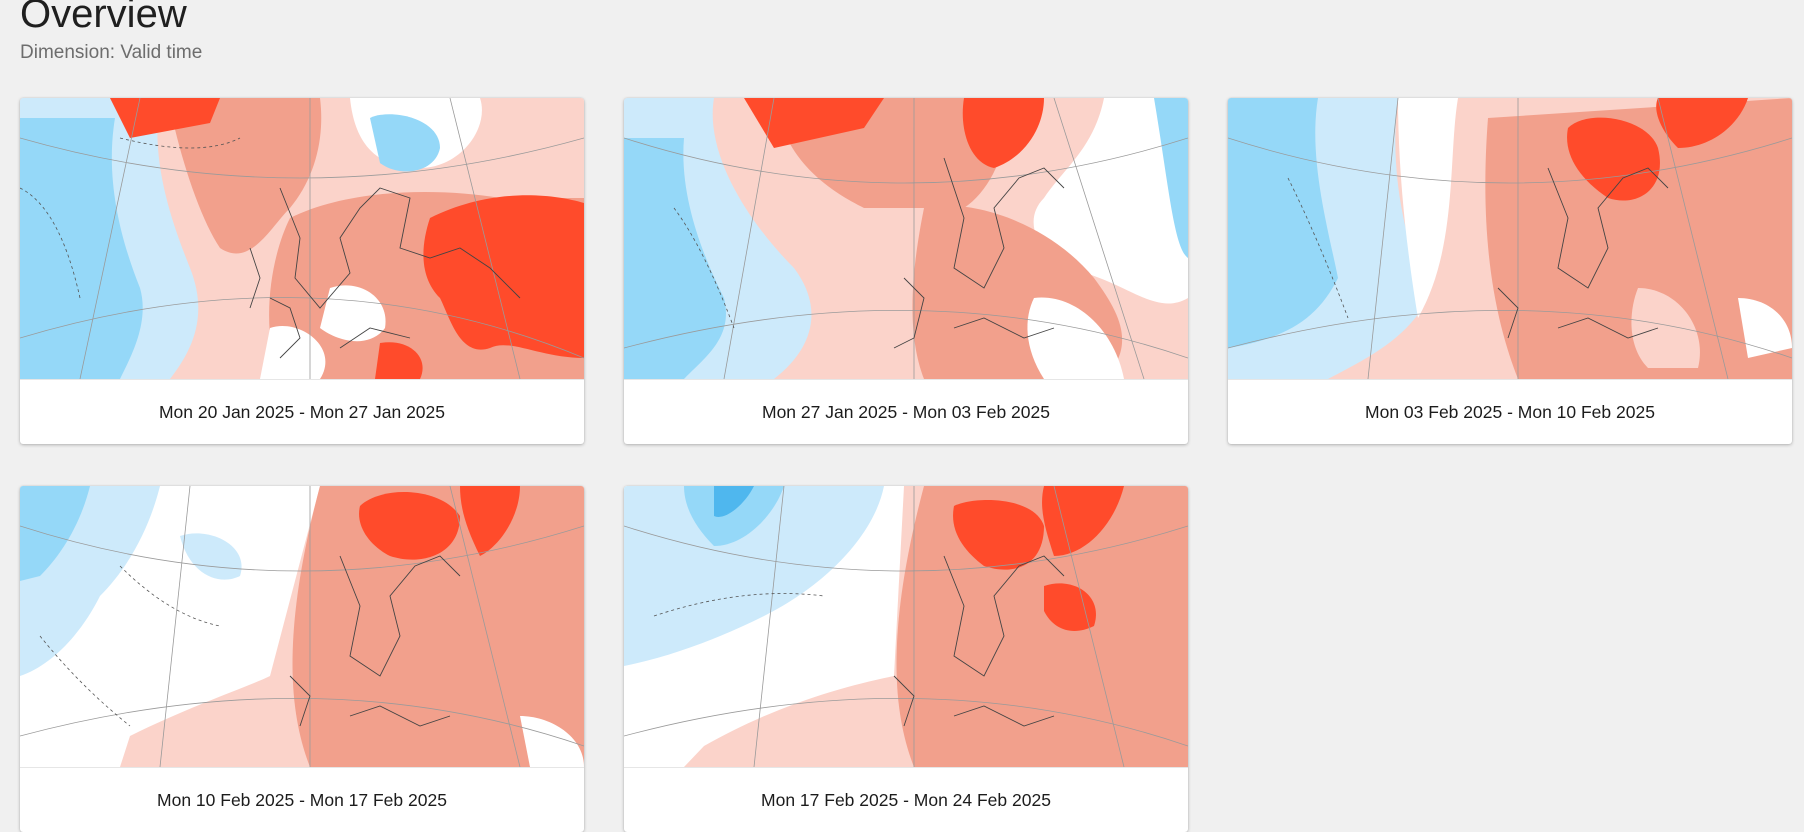 The width and height of the screenshot is (1804, 832). Describe the element at coordinates (111, 52) in the screenshot. I see `page-subtitle: Dimension: Valid time` at that location.